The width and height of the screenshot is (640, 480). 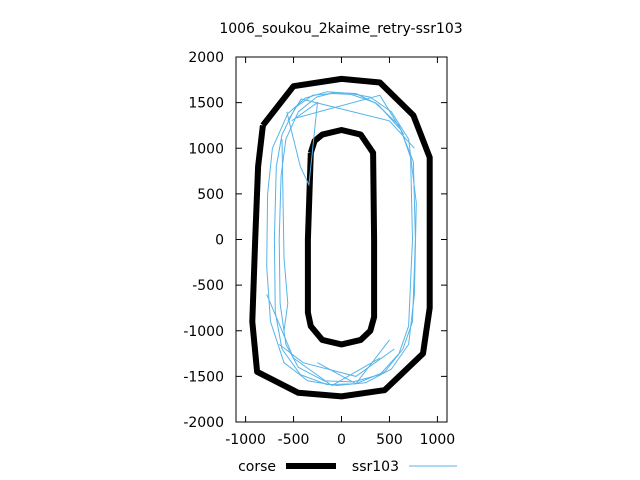 What do you see at coordinates (203, 332) in the screenshot?
I see `y-tick-label: -1000` at bounding box center [203, 332].